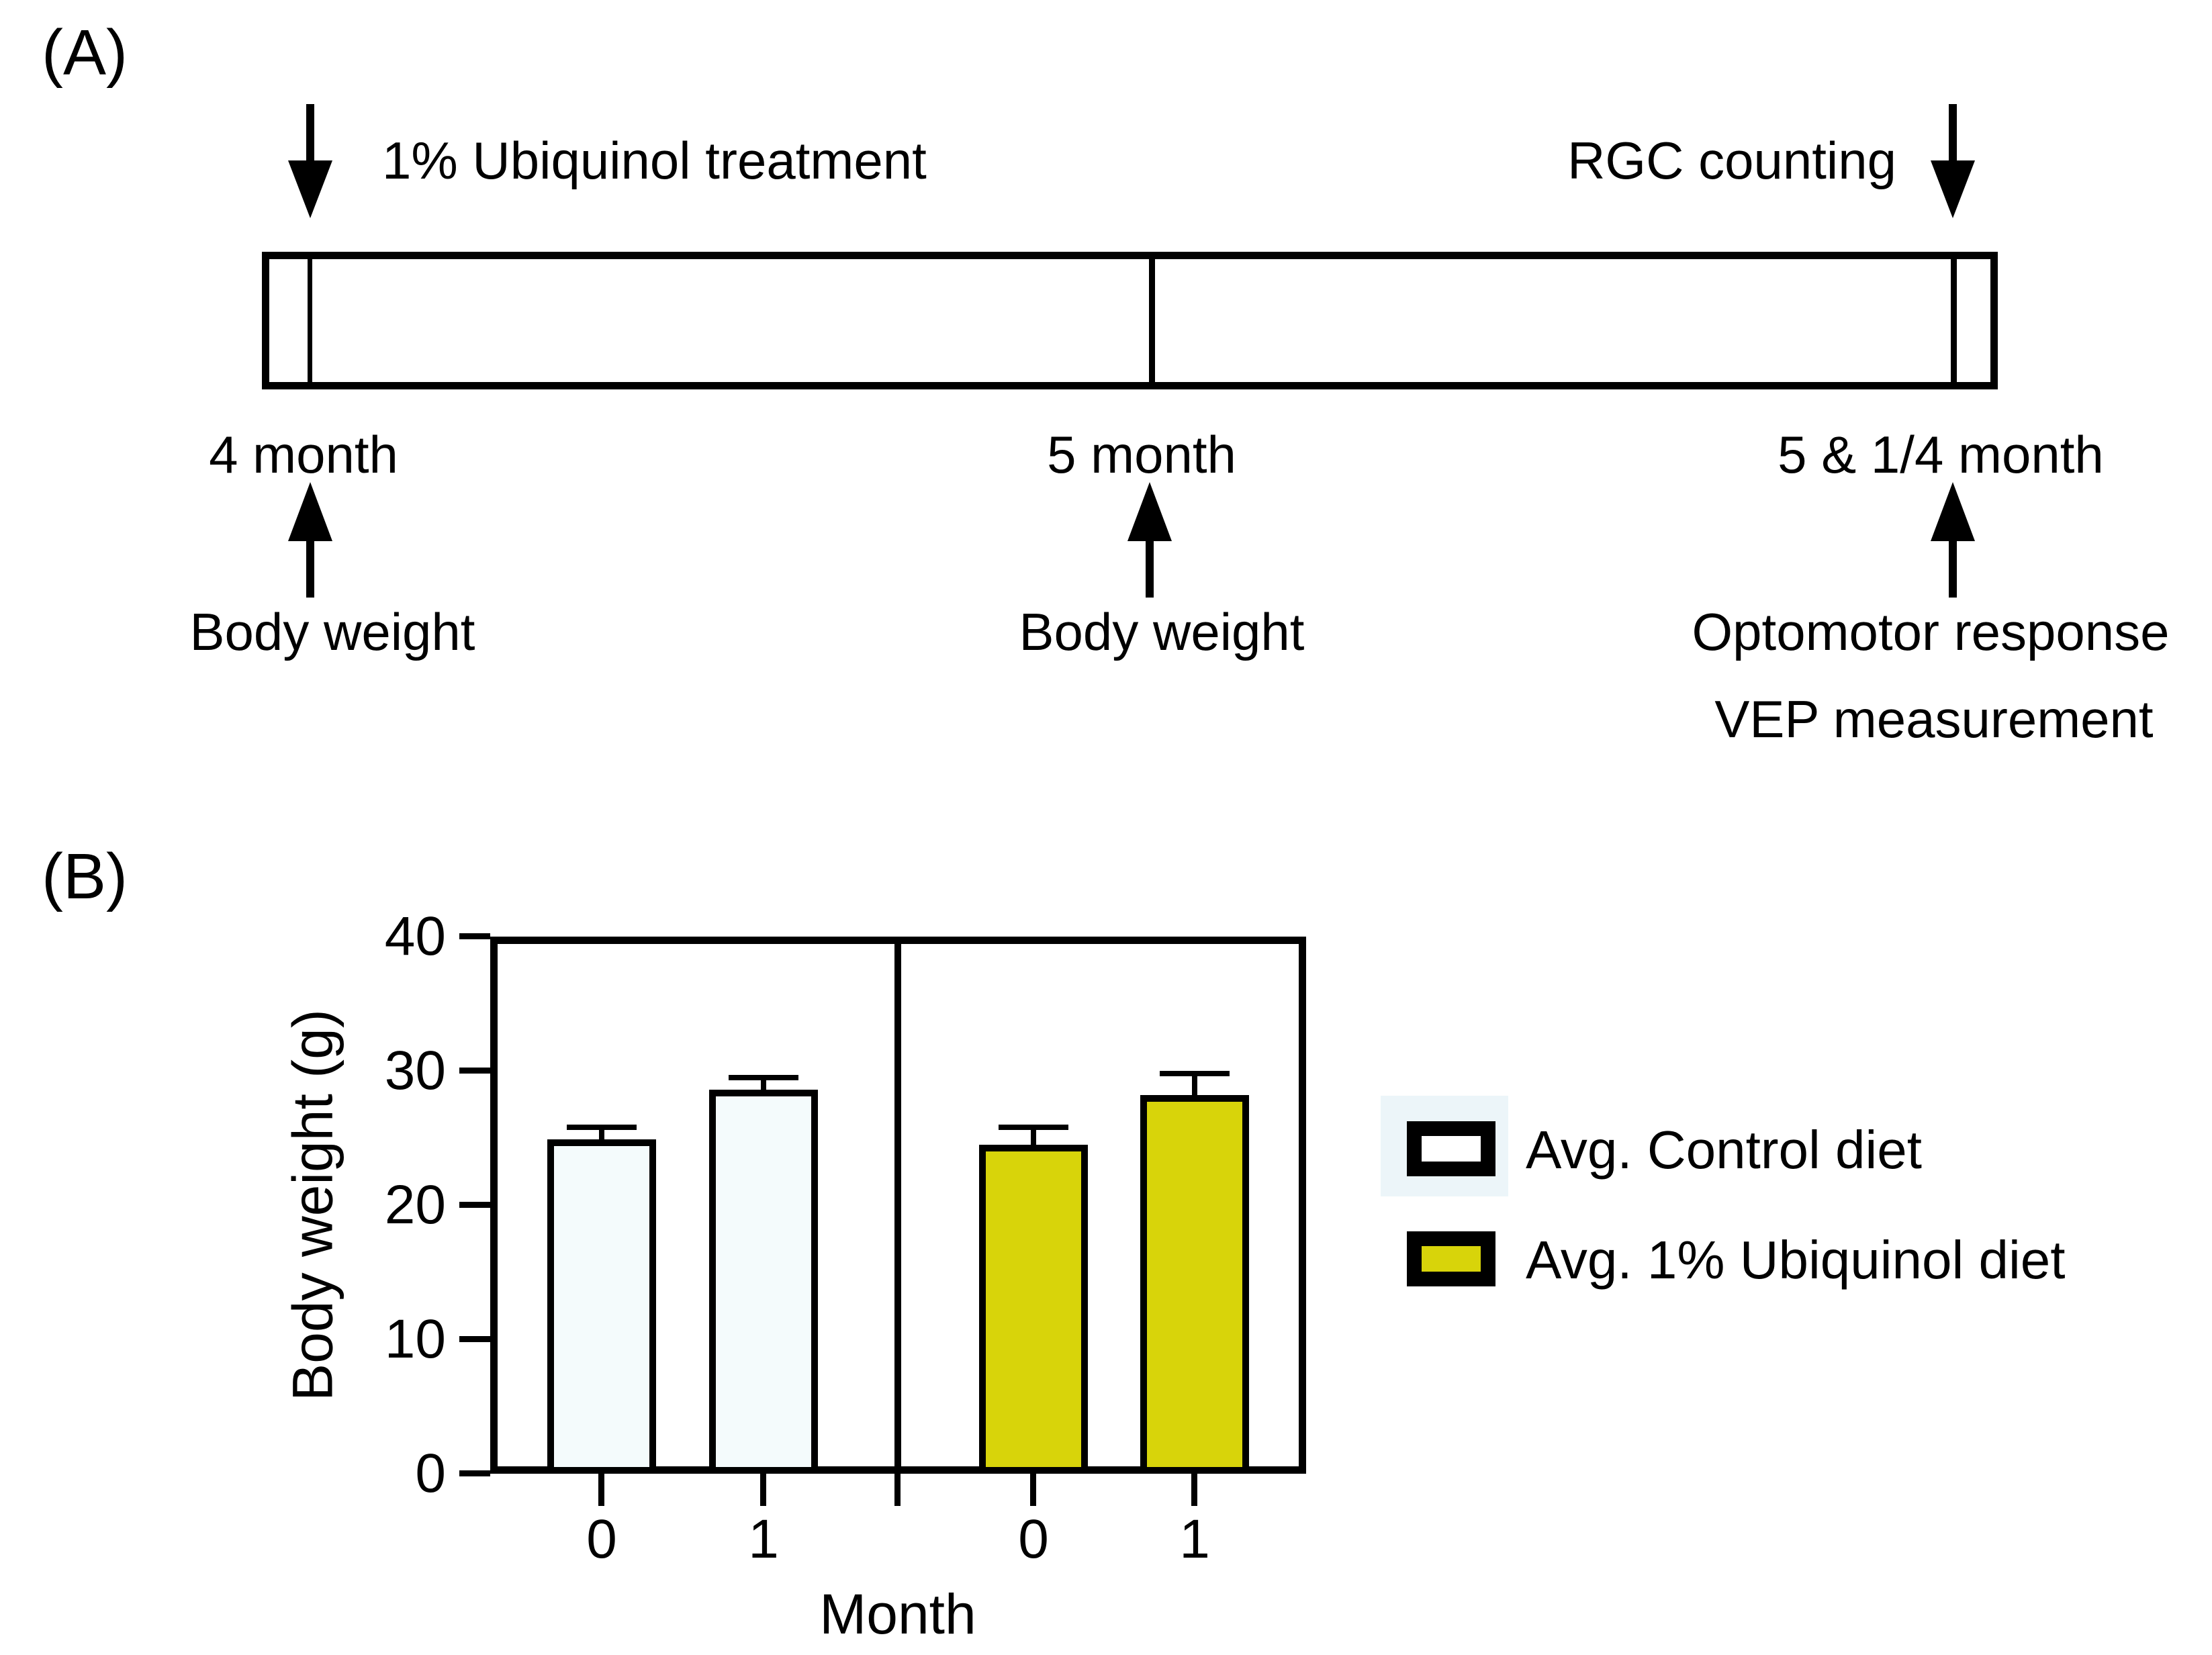  What do you see at coordinates (310, 540) in the screenshot?
I see `body-weight-1-up-arrow-icon` at bounding box center [310, 540].